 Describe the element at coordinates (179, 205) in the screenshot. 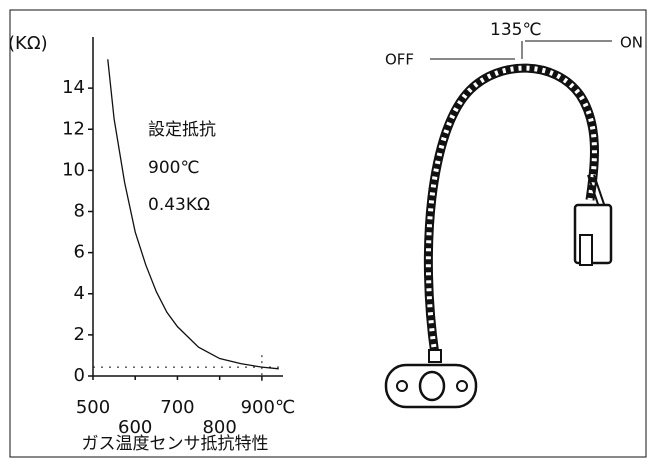

I see `annotation: 0.43KΩ` at that location.